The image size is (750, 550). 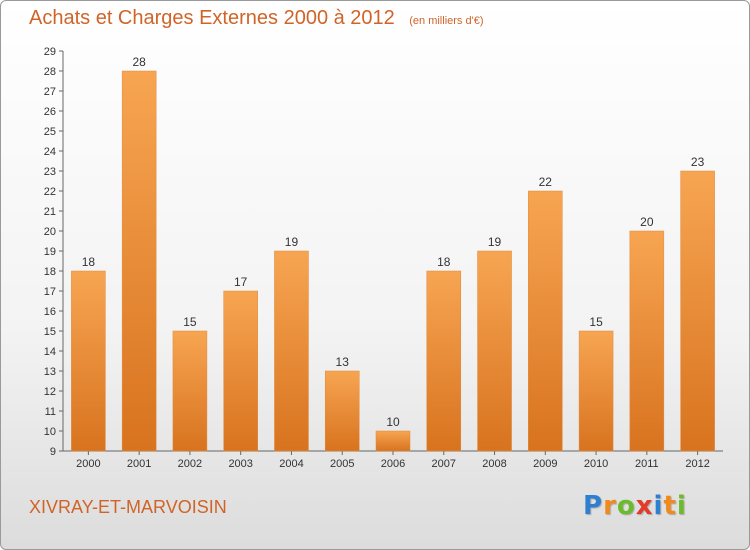 What do you see at coordinates (50, 432) in the screenshot?
I see `y-tick-label: 10` at bounding box center [50, 432].